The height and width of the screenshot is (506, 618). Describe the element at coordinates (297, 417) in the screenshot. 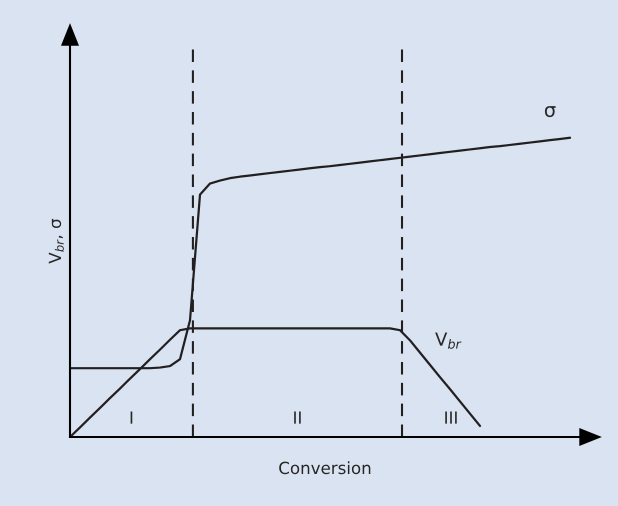

I see `annotation: II` at that location.